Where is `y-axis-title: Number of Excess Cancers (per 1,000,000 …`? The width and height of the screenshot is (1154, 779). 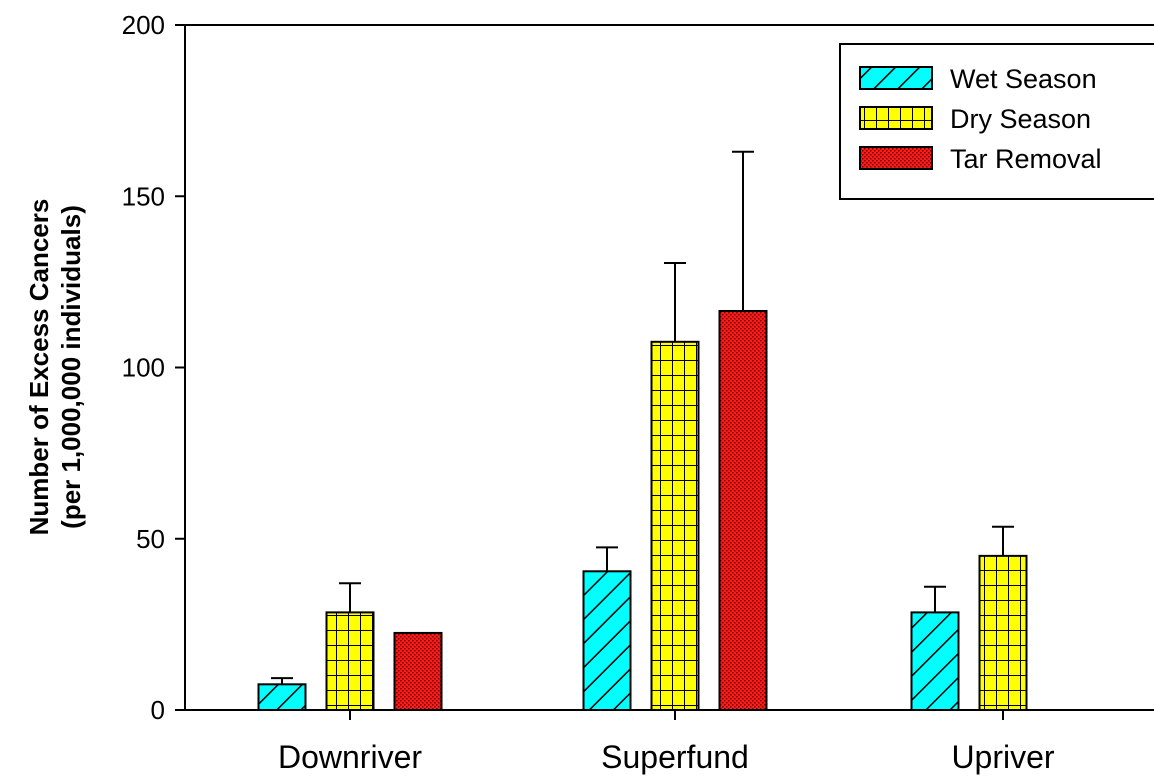
y-axis-title: Number of Excess Cancers (per 1,000,000 … is located at coordinates (55, 367).